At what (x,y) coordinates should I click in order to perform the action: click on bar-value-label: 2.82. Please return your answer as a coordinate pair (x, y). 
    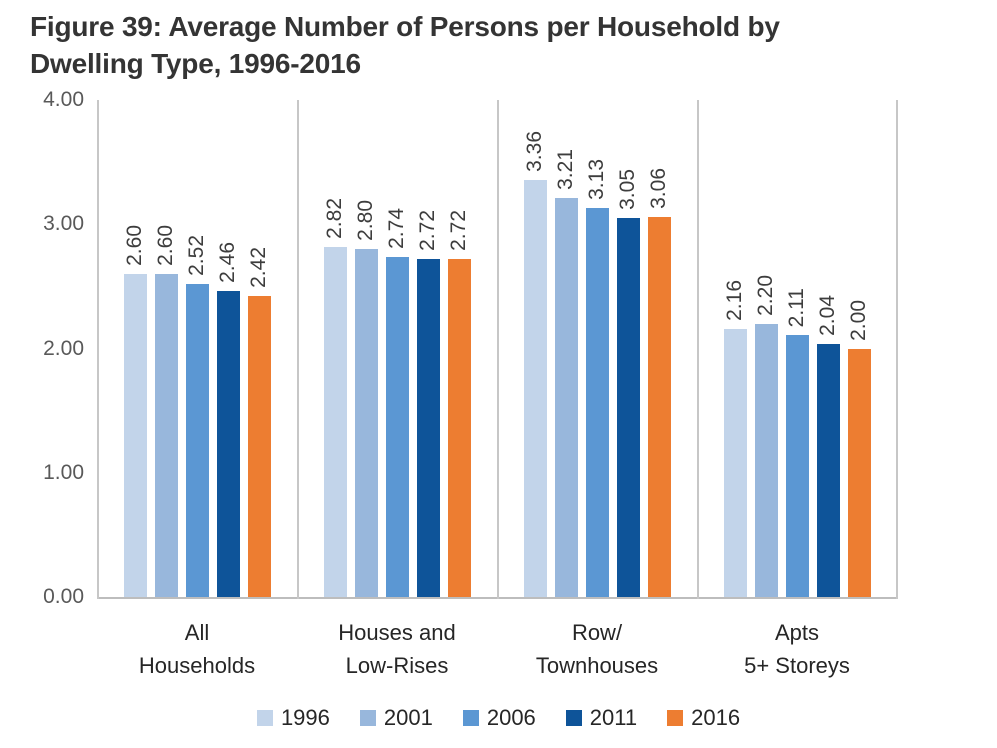
    Looking at the image, I should click on (334, 218).